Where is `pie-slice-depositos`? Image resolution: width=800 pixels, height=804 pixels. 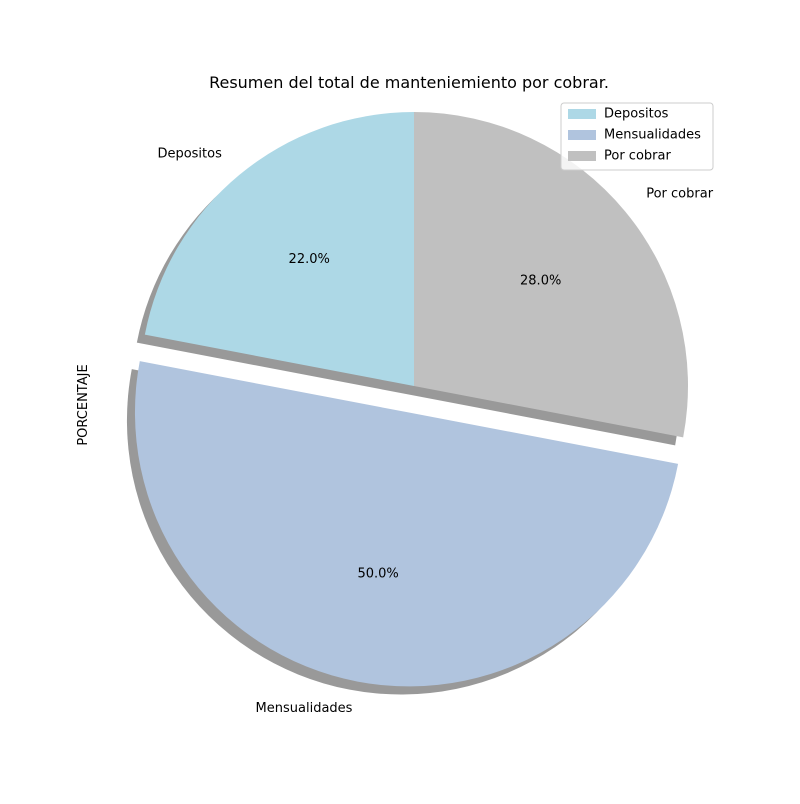
pie-slice-depositos is located at coordinates (279, 249).